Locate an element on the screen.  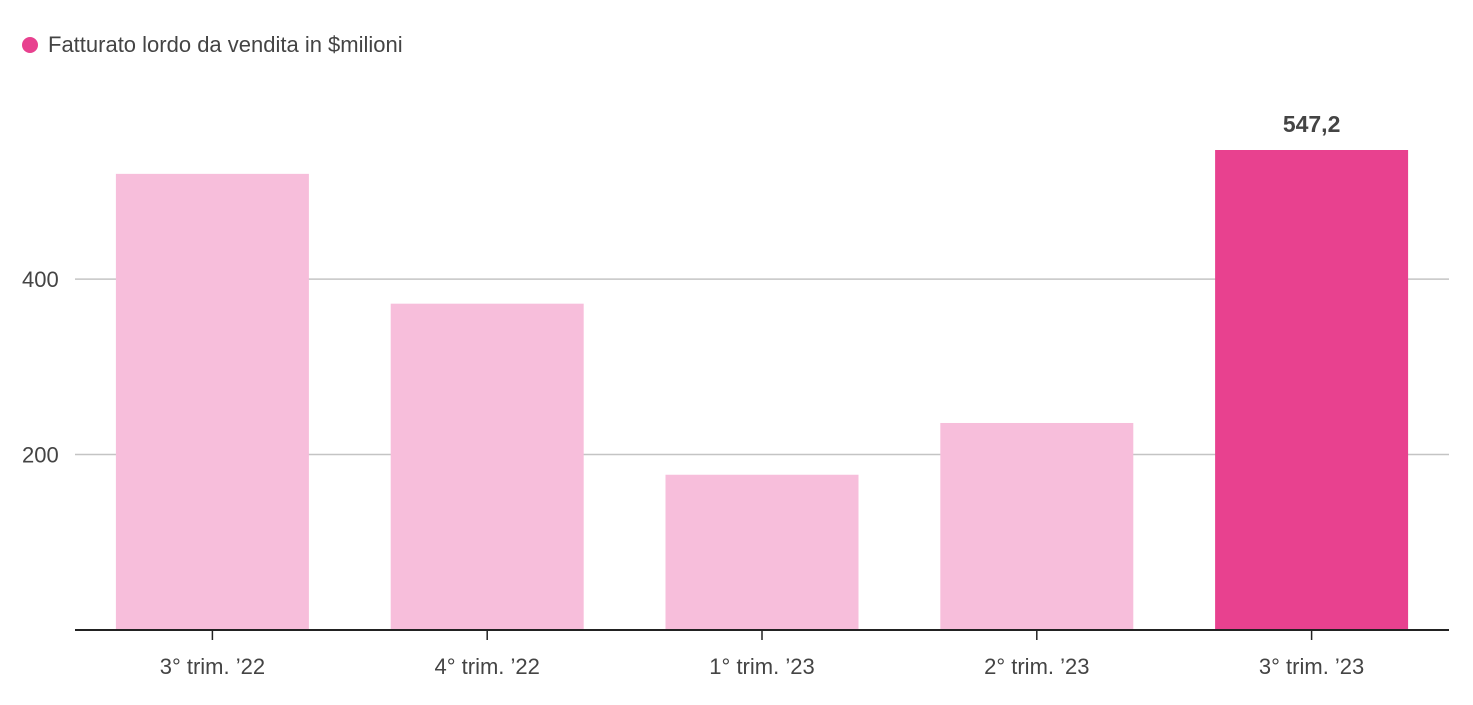
y-tick-label: 400 is located at coordinates (40, 279).